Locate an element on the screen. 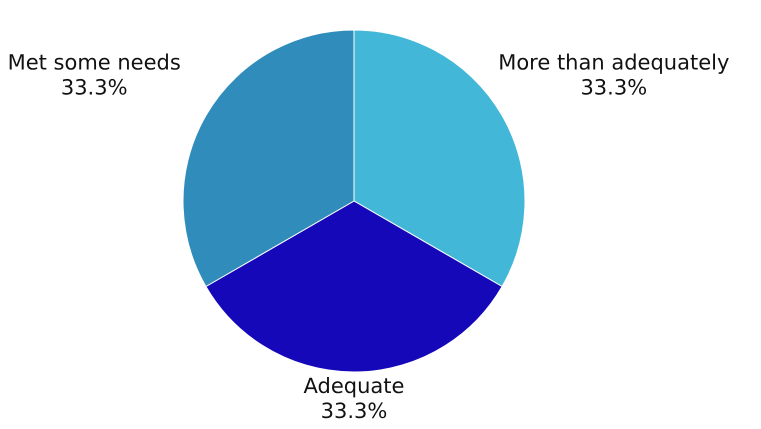 The image size is (761, 429). slice-label: Adequate is located at coordinates (354, 386).